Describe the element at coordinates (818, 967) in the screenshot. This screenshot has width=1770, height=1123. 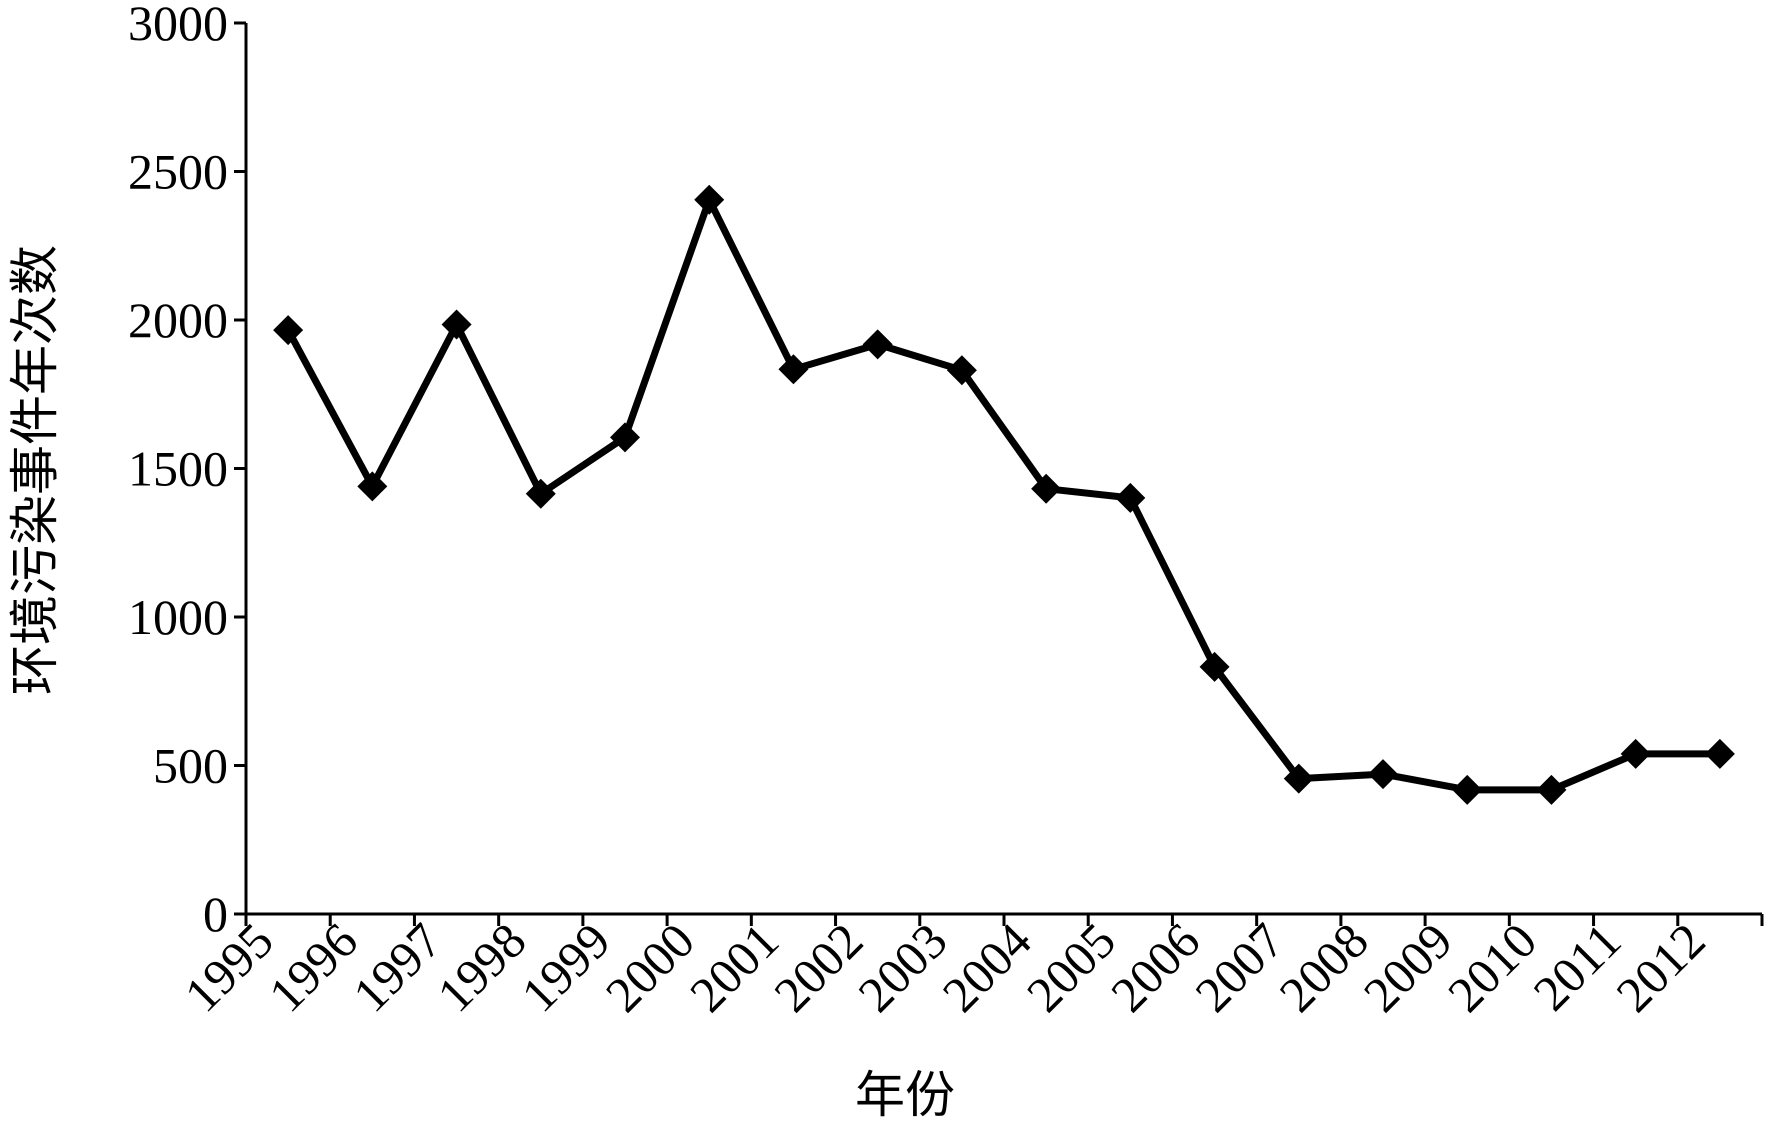
I see `x-tick-label: 2002` at that location.